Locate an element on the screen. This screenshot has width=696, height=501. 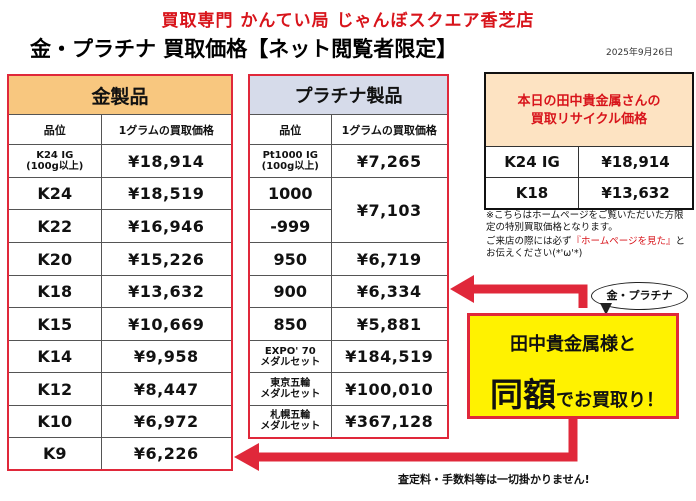
recycle-grade: K24 IG is located at coordinates (532, 162).